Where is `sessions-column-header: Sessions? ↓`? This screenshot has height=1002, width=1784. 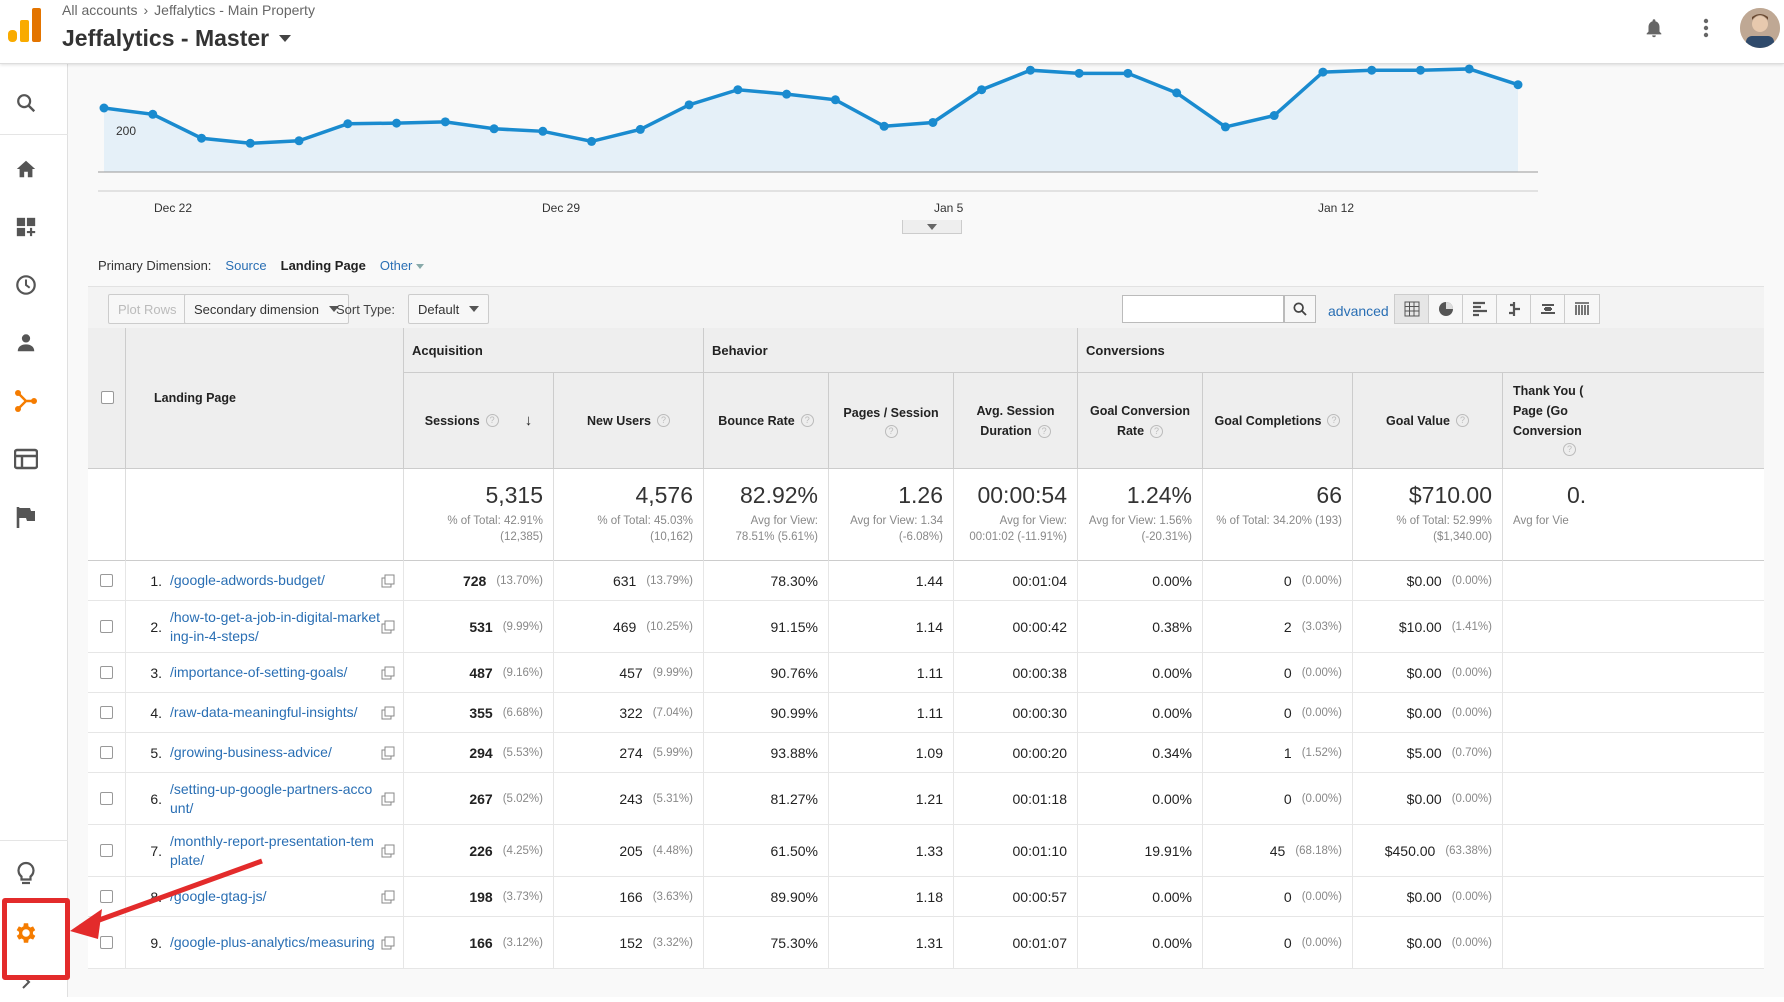 sessions-column-header: Sessions? ↓ is located at coordinates (479, 421).